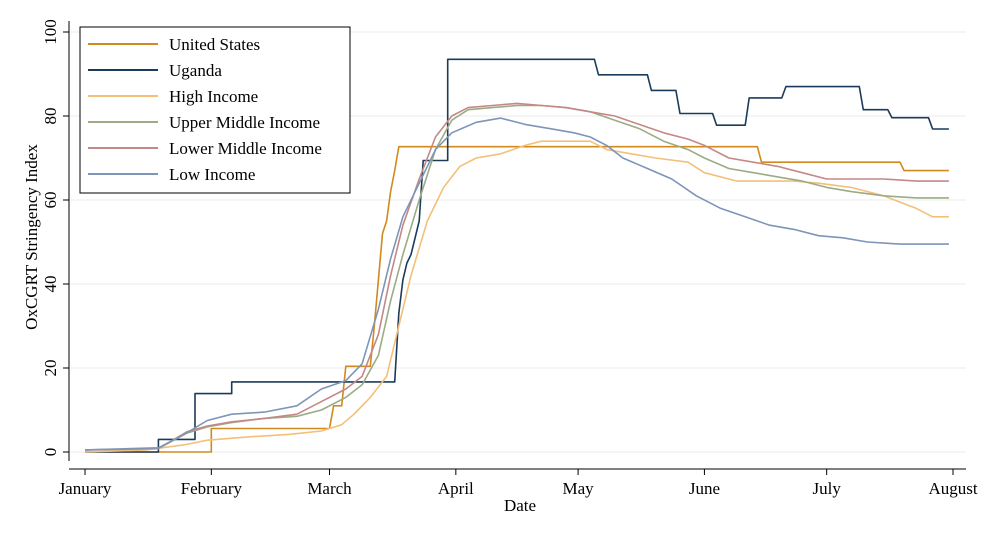  I want to click on legend-label-low-income: Low Income, so click(212, 174).